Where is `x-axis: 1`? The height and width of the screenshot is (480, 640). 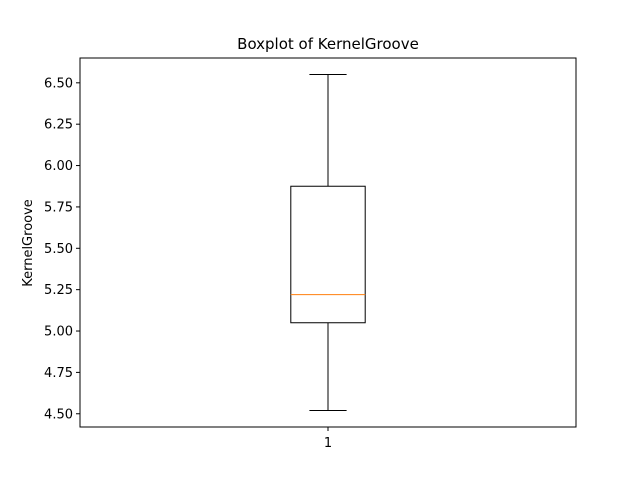 x-axis: 1 is located at coordinates (328, 439).